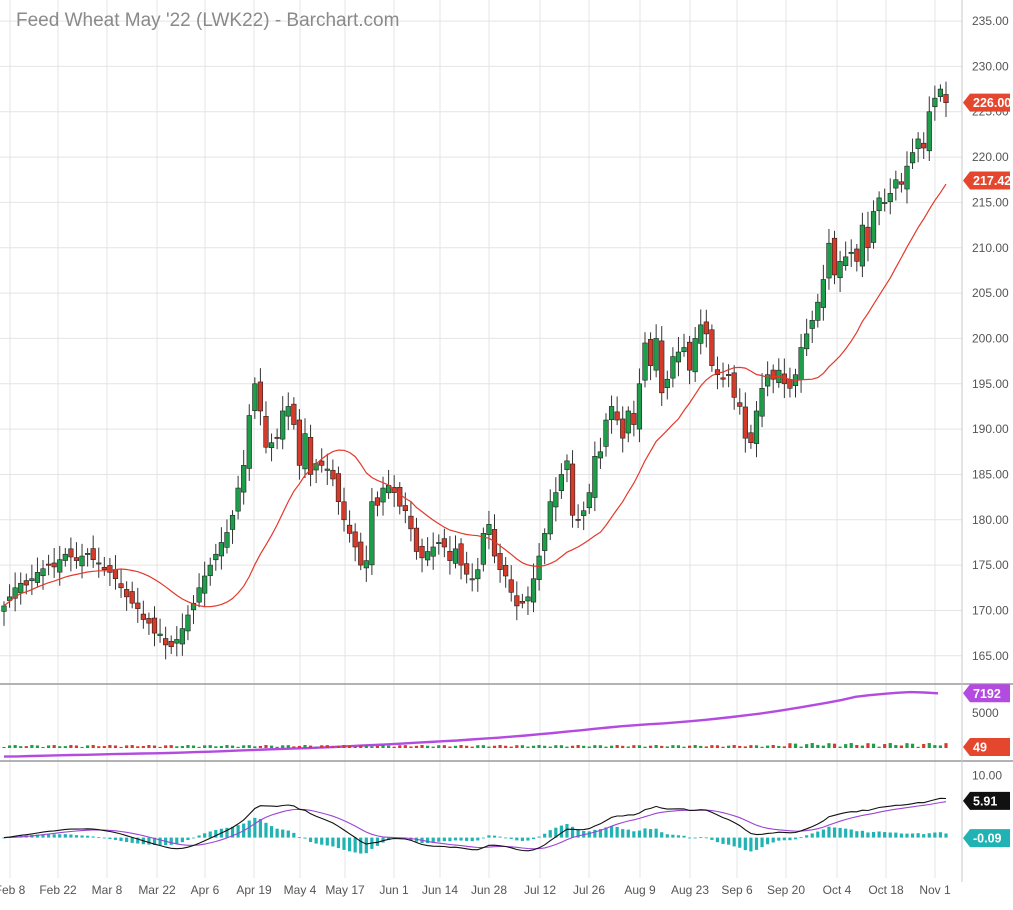  What do you see at coordinates (990, 66) in the screenshot?
I see `price-tick-label: 230.00` at bounding box center [990, 66].